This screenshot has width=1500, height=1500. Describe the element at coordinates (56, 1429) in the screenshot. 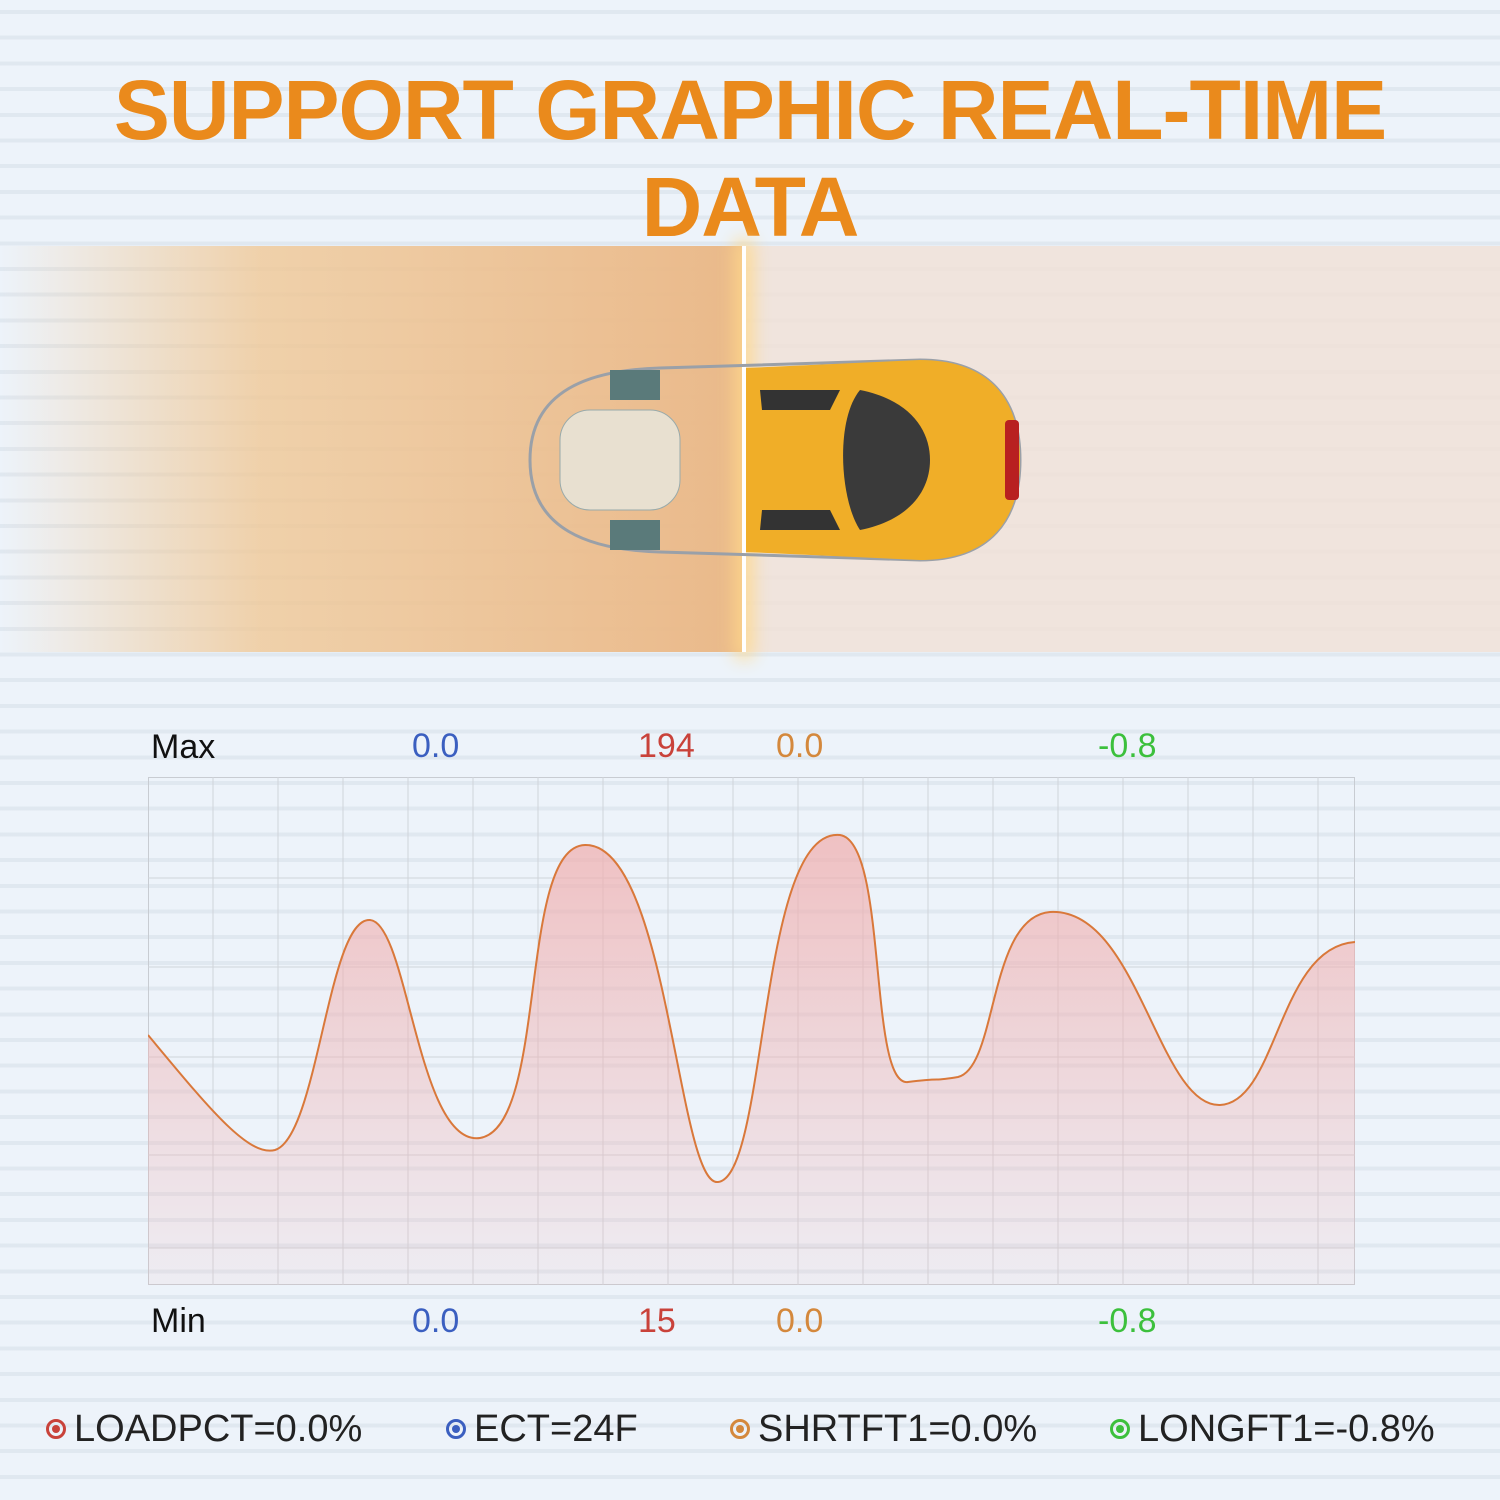

I see `loadpct-dot-icon` at that location.